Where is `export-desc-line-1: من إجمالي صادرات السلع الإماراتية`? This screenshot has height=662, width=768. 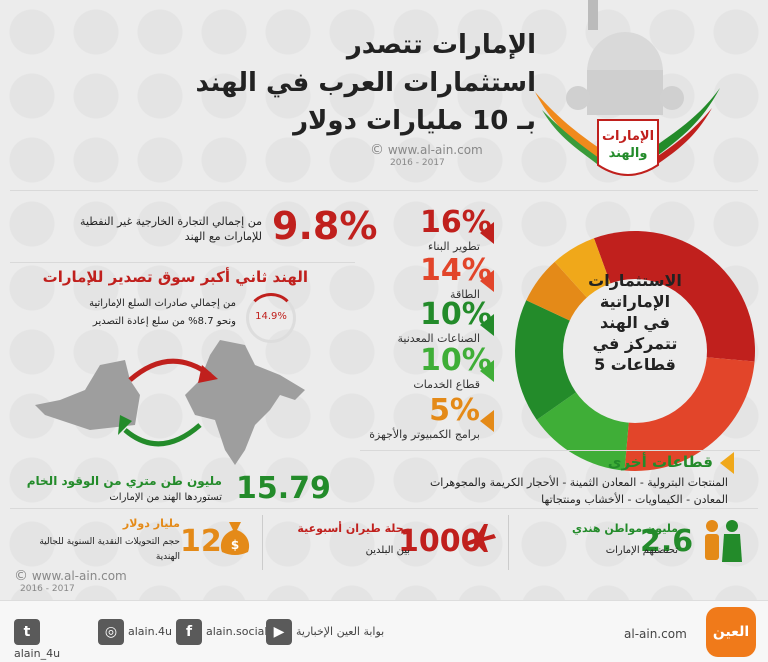 export-desc-line-1: من إجمالي صادرات السلع الإماراتية is located at coordinates (162, 303).